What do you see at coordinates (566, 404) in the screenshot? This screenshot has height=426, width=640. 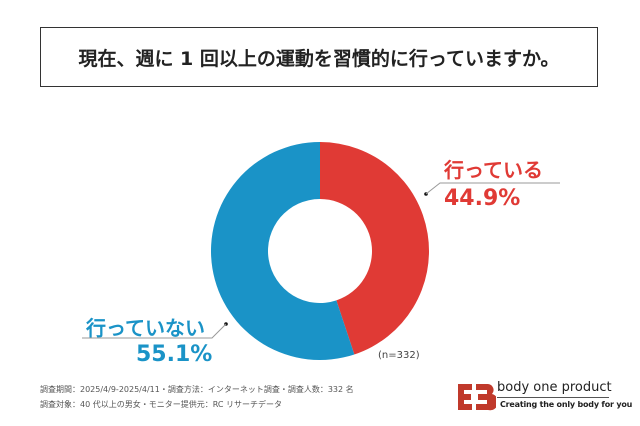 I see `brand-slogan: Creating the only body for you` at bounding box center [566, 404].